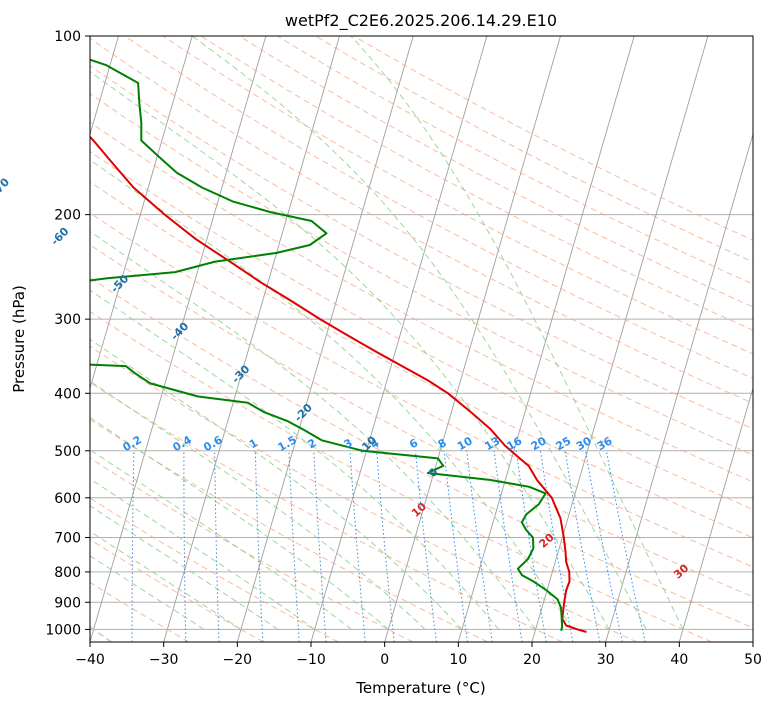 The image size is (775, 708). What do you see at coordinates (67, 603) in the screenshot?
I see `y-tick-label: 900` at bounding box center [67, 603].